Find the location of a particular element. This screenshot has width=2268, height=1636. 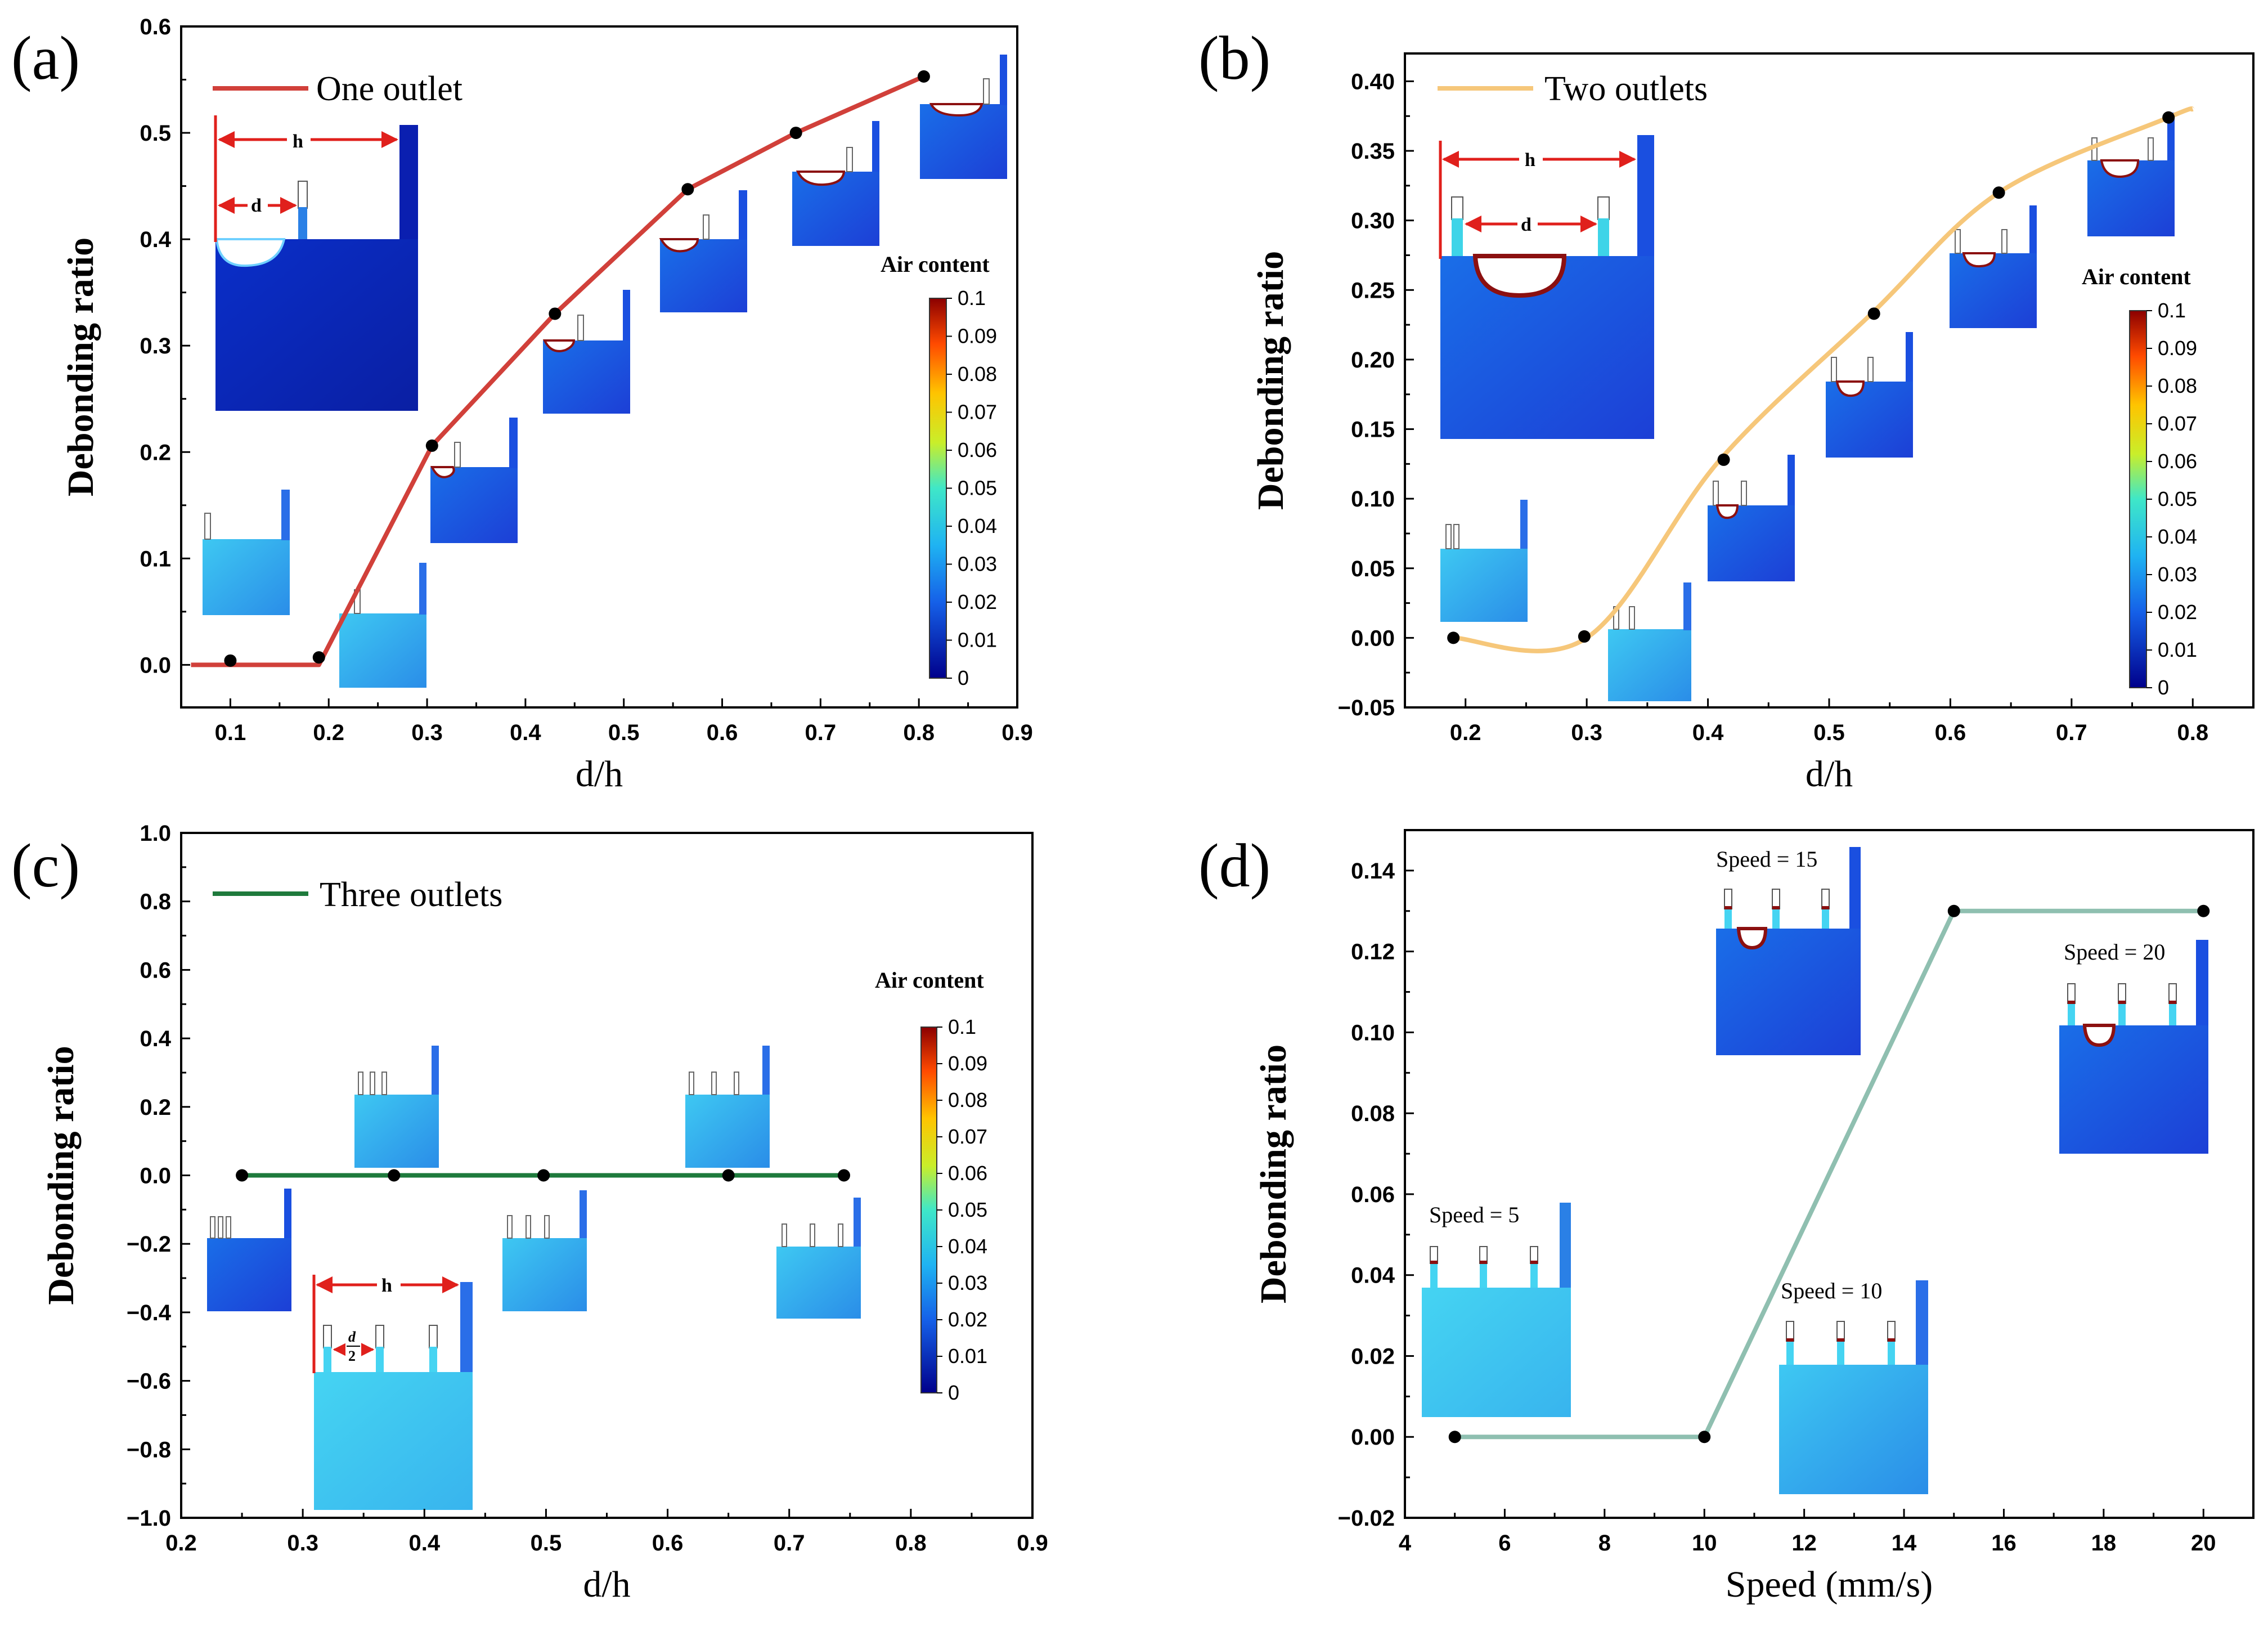

colorbar-ticks-a: 0.1 0.09 0.08 0.07 0.06 0.05 0.04 0.03 0.02 0.01 0 is located at coordinates (963, 488).